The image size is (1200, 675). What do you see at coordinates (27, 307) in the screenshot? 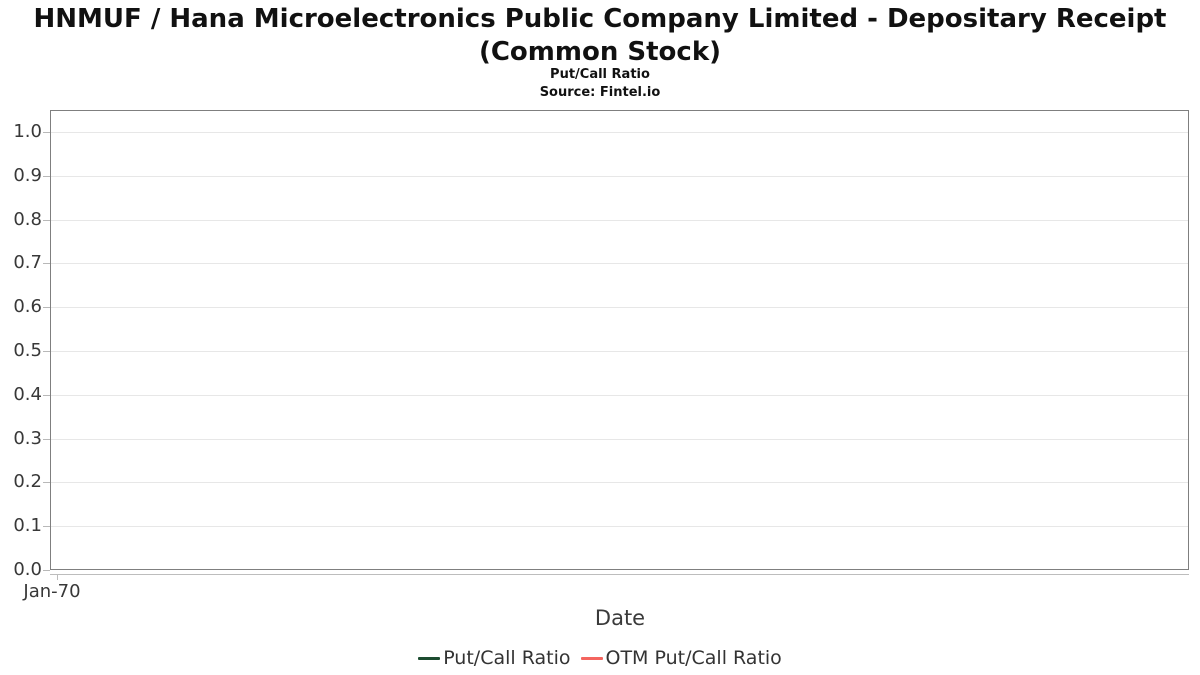
I see `y-tick-label: 0.6` at bounding box center [27, 307].